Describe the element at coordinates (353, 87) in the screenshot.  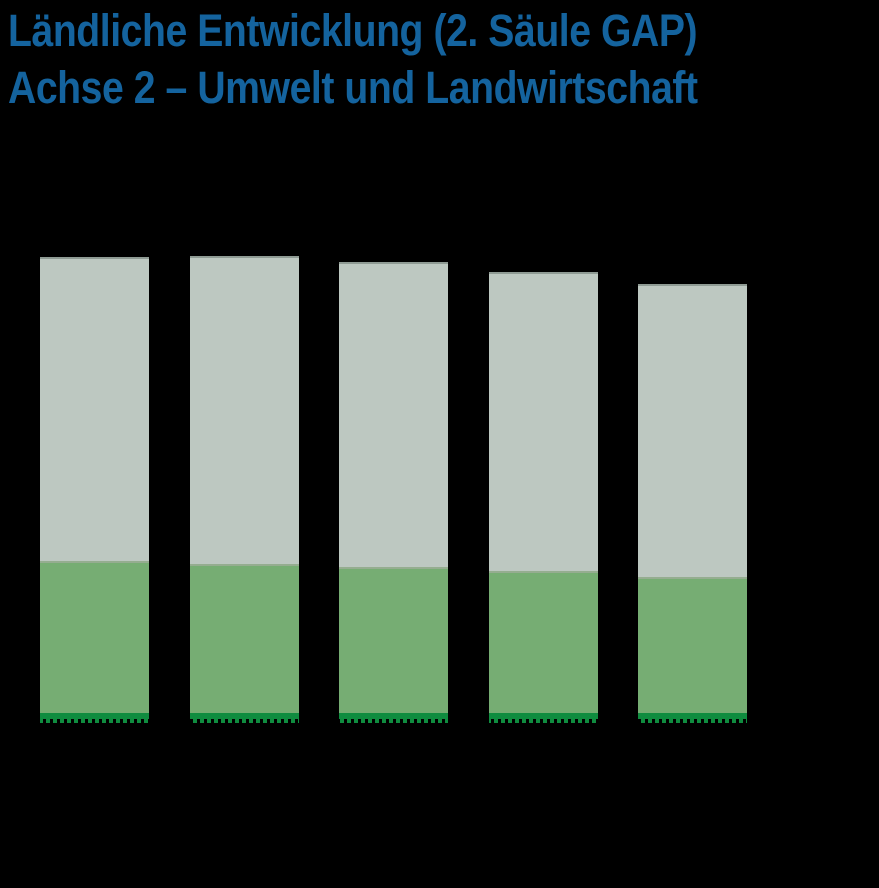
I see `chart-title-line-2: Achse 2 – Umwelt und Landwirtschaft` at that location.